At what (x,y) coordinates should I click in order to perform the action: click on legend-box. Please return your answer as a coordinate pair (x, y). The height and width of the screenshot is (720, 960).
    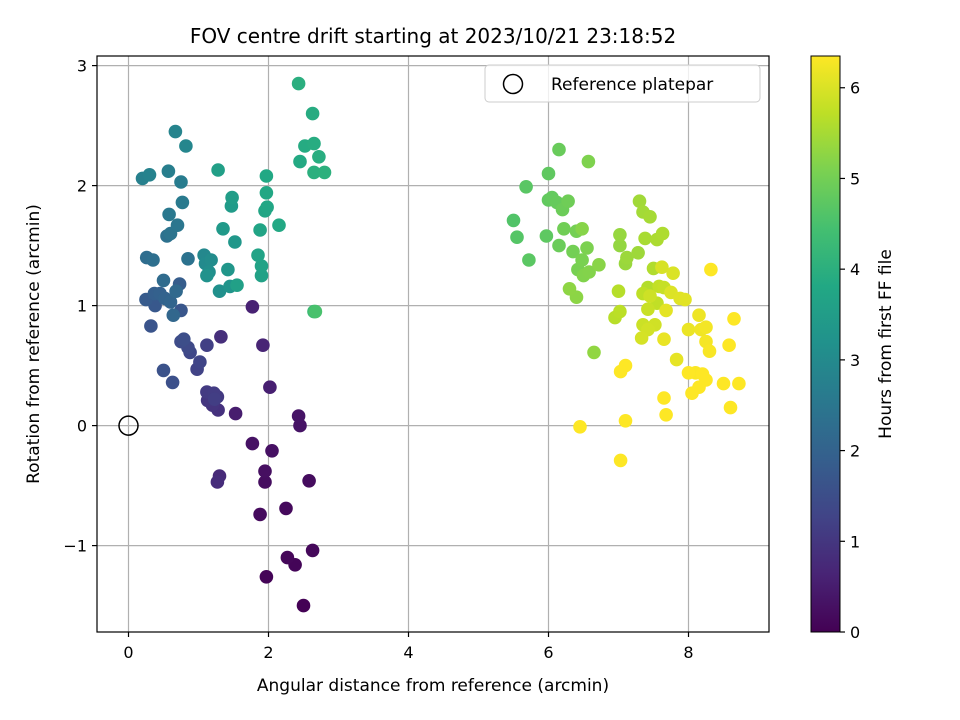
    Looking at the image, I should click on (622, 83).